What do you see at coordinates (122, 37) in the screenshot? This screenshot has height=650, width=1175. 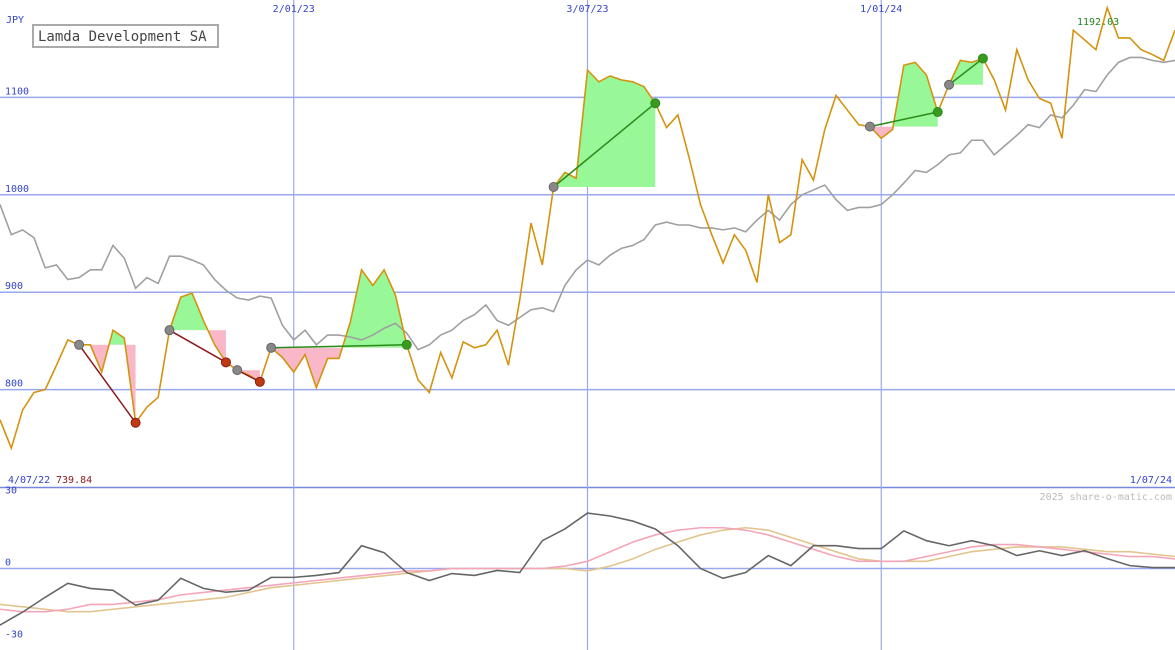 I see `chart-title: Lamda Development SA` at bounding box center [122, 37].